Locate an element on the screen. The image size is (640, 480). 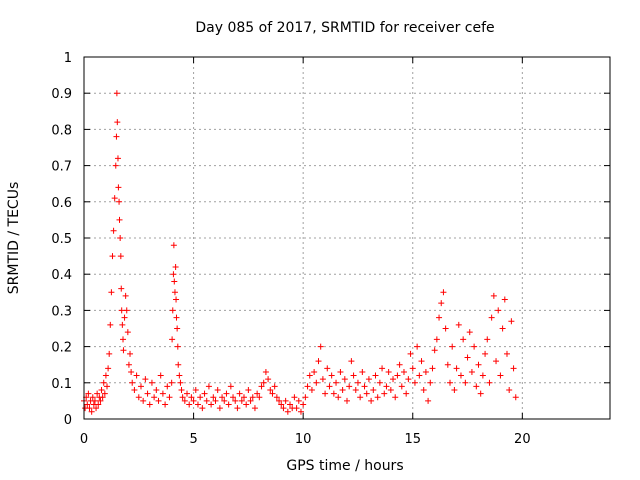
x-tick-label: 5 is located at coordinates (193, 439).